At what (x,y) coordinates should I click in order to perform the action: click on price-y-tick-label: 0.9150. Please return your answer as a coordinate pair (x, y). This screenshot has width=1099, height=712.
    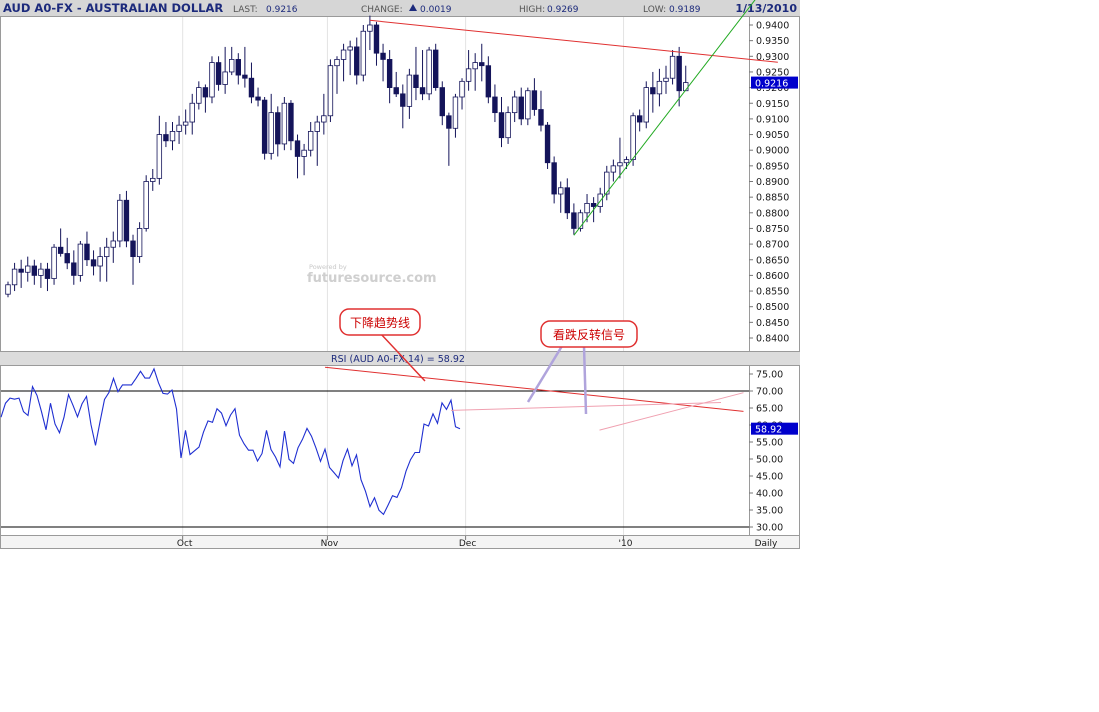
    Looking at the image, I should click on (772, 104).